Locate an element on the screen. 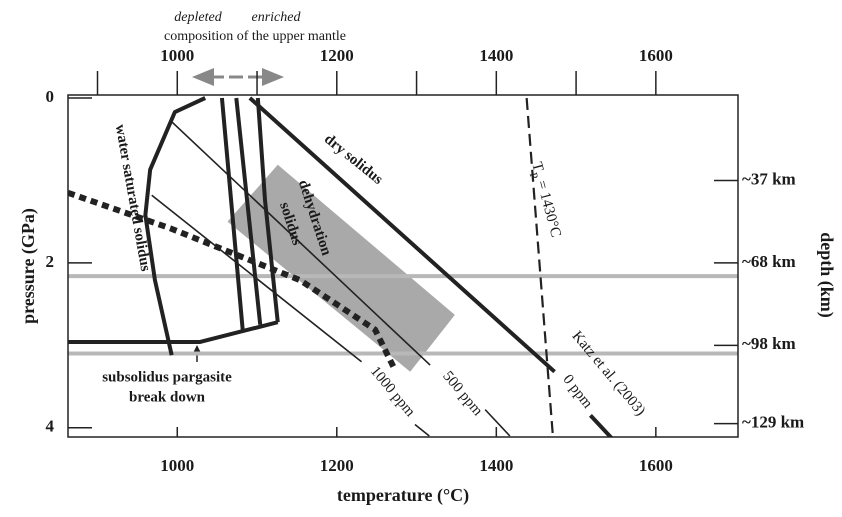 The height and width of the screenshot is (517, 842). y2-tick-label: ~37 km is located at coordinates (769, 178).